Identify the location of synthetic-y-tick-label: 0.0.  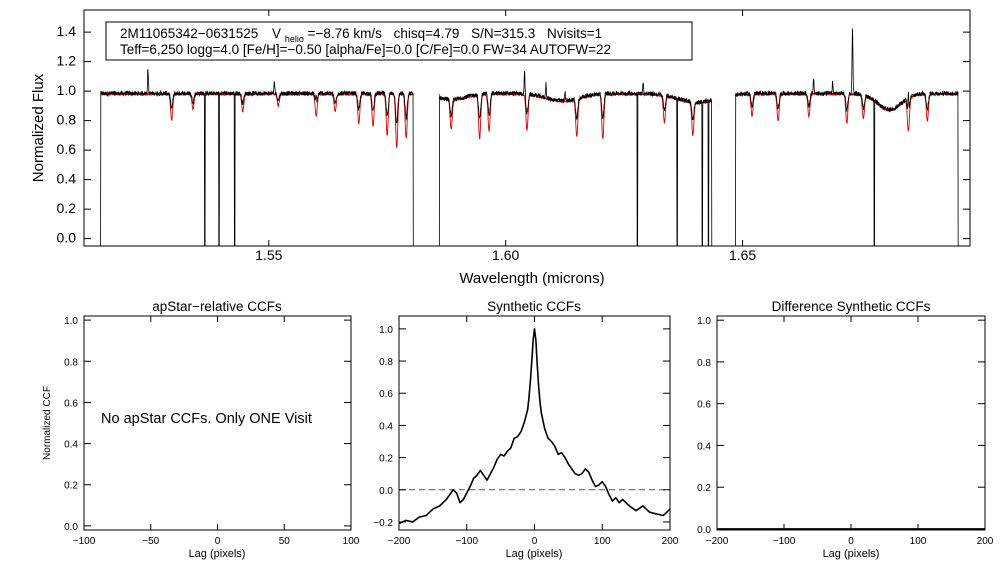
(386, 491).